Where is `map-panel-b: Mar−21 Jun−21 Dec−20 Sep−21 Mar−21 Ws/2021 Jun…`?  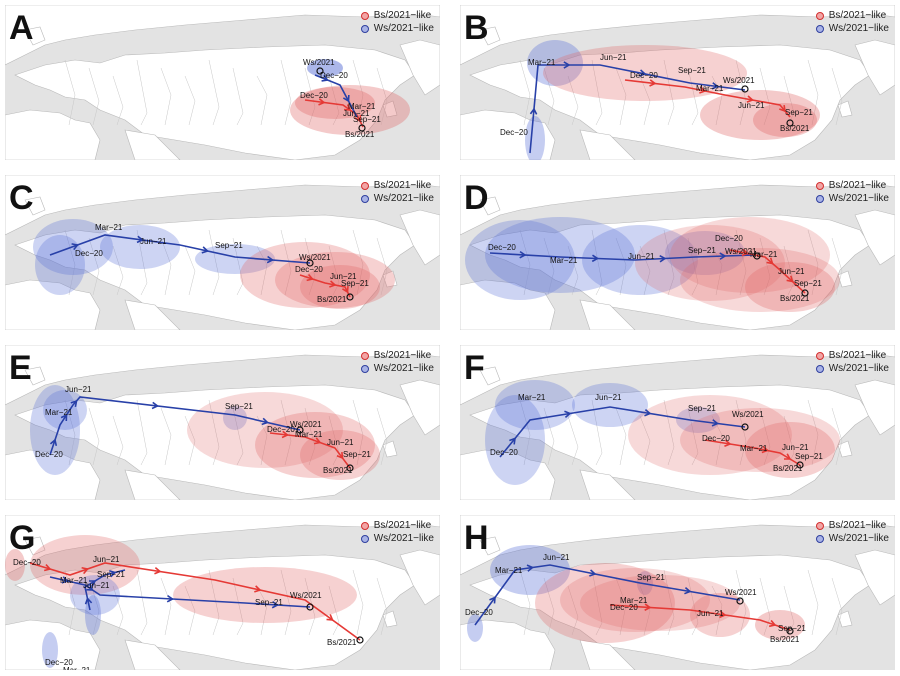 map-panel-b: Mar−21 Jun−21 Dec−20 Sep−21 Mar−21 Ws/2021 Jun… is located at coordinates (677, 82).